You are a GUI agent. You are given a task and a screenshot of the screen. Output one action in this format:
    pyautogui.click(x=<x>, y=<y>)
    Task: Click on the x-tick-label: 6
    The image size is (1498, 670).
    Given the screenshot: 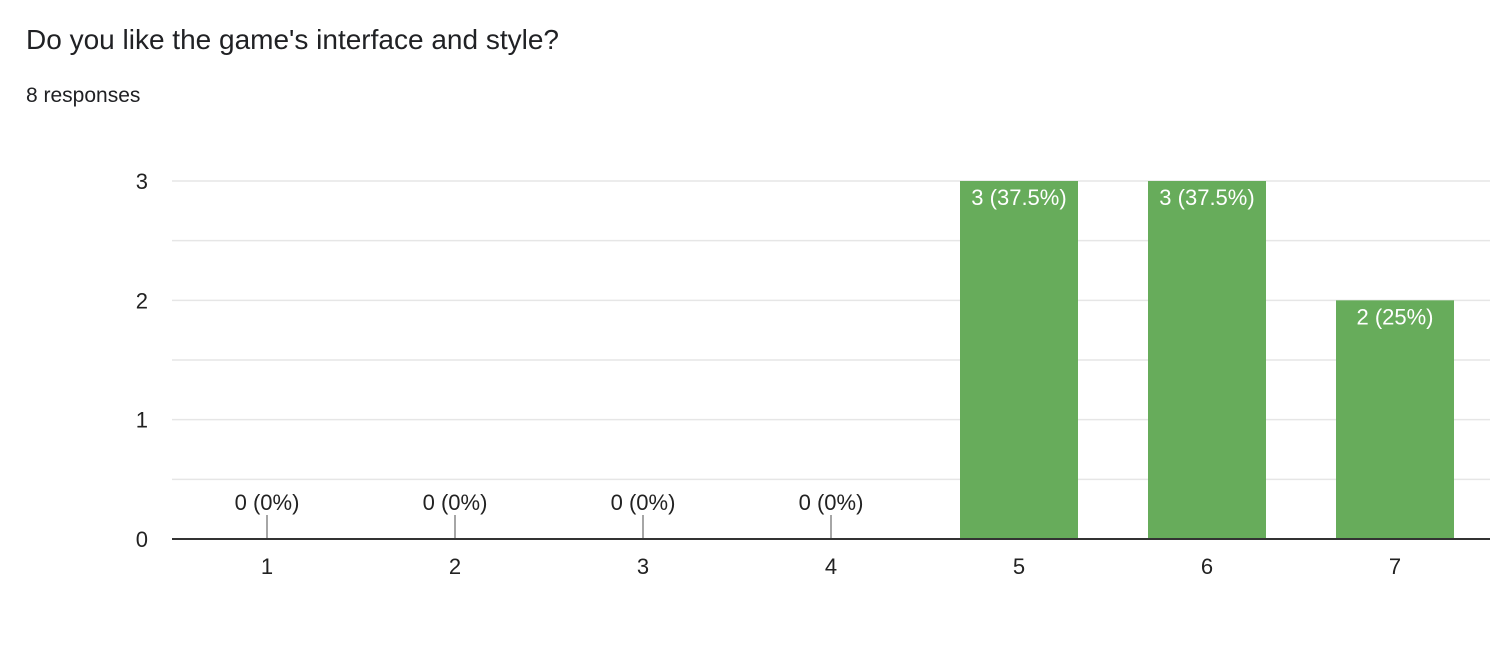 What is the action you would take?
    pyautogui.click(x=1207, y=566)
    